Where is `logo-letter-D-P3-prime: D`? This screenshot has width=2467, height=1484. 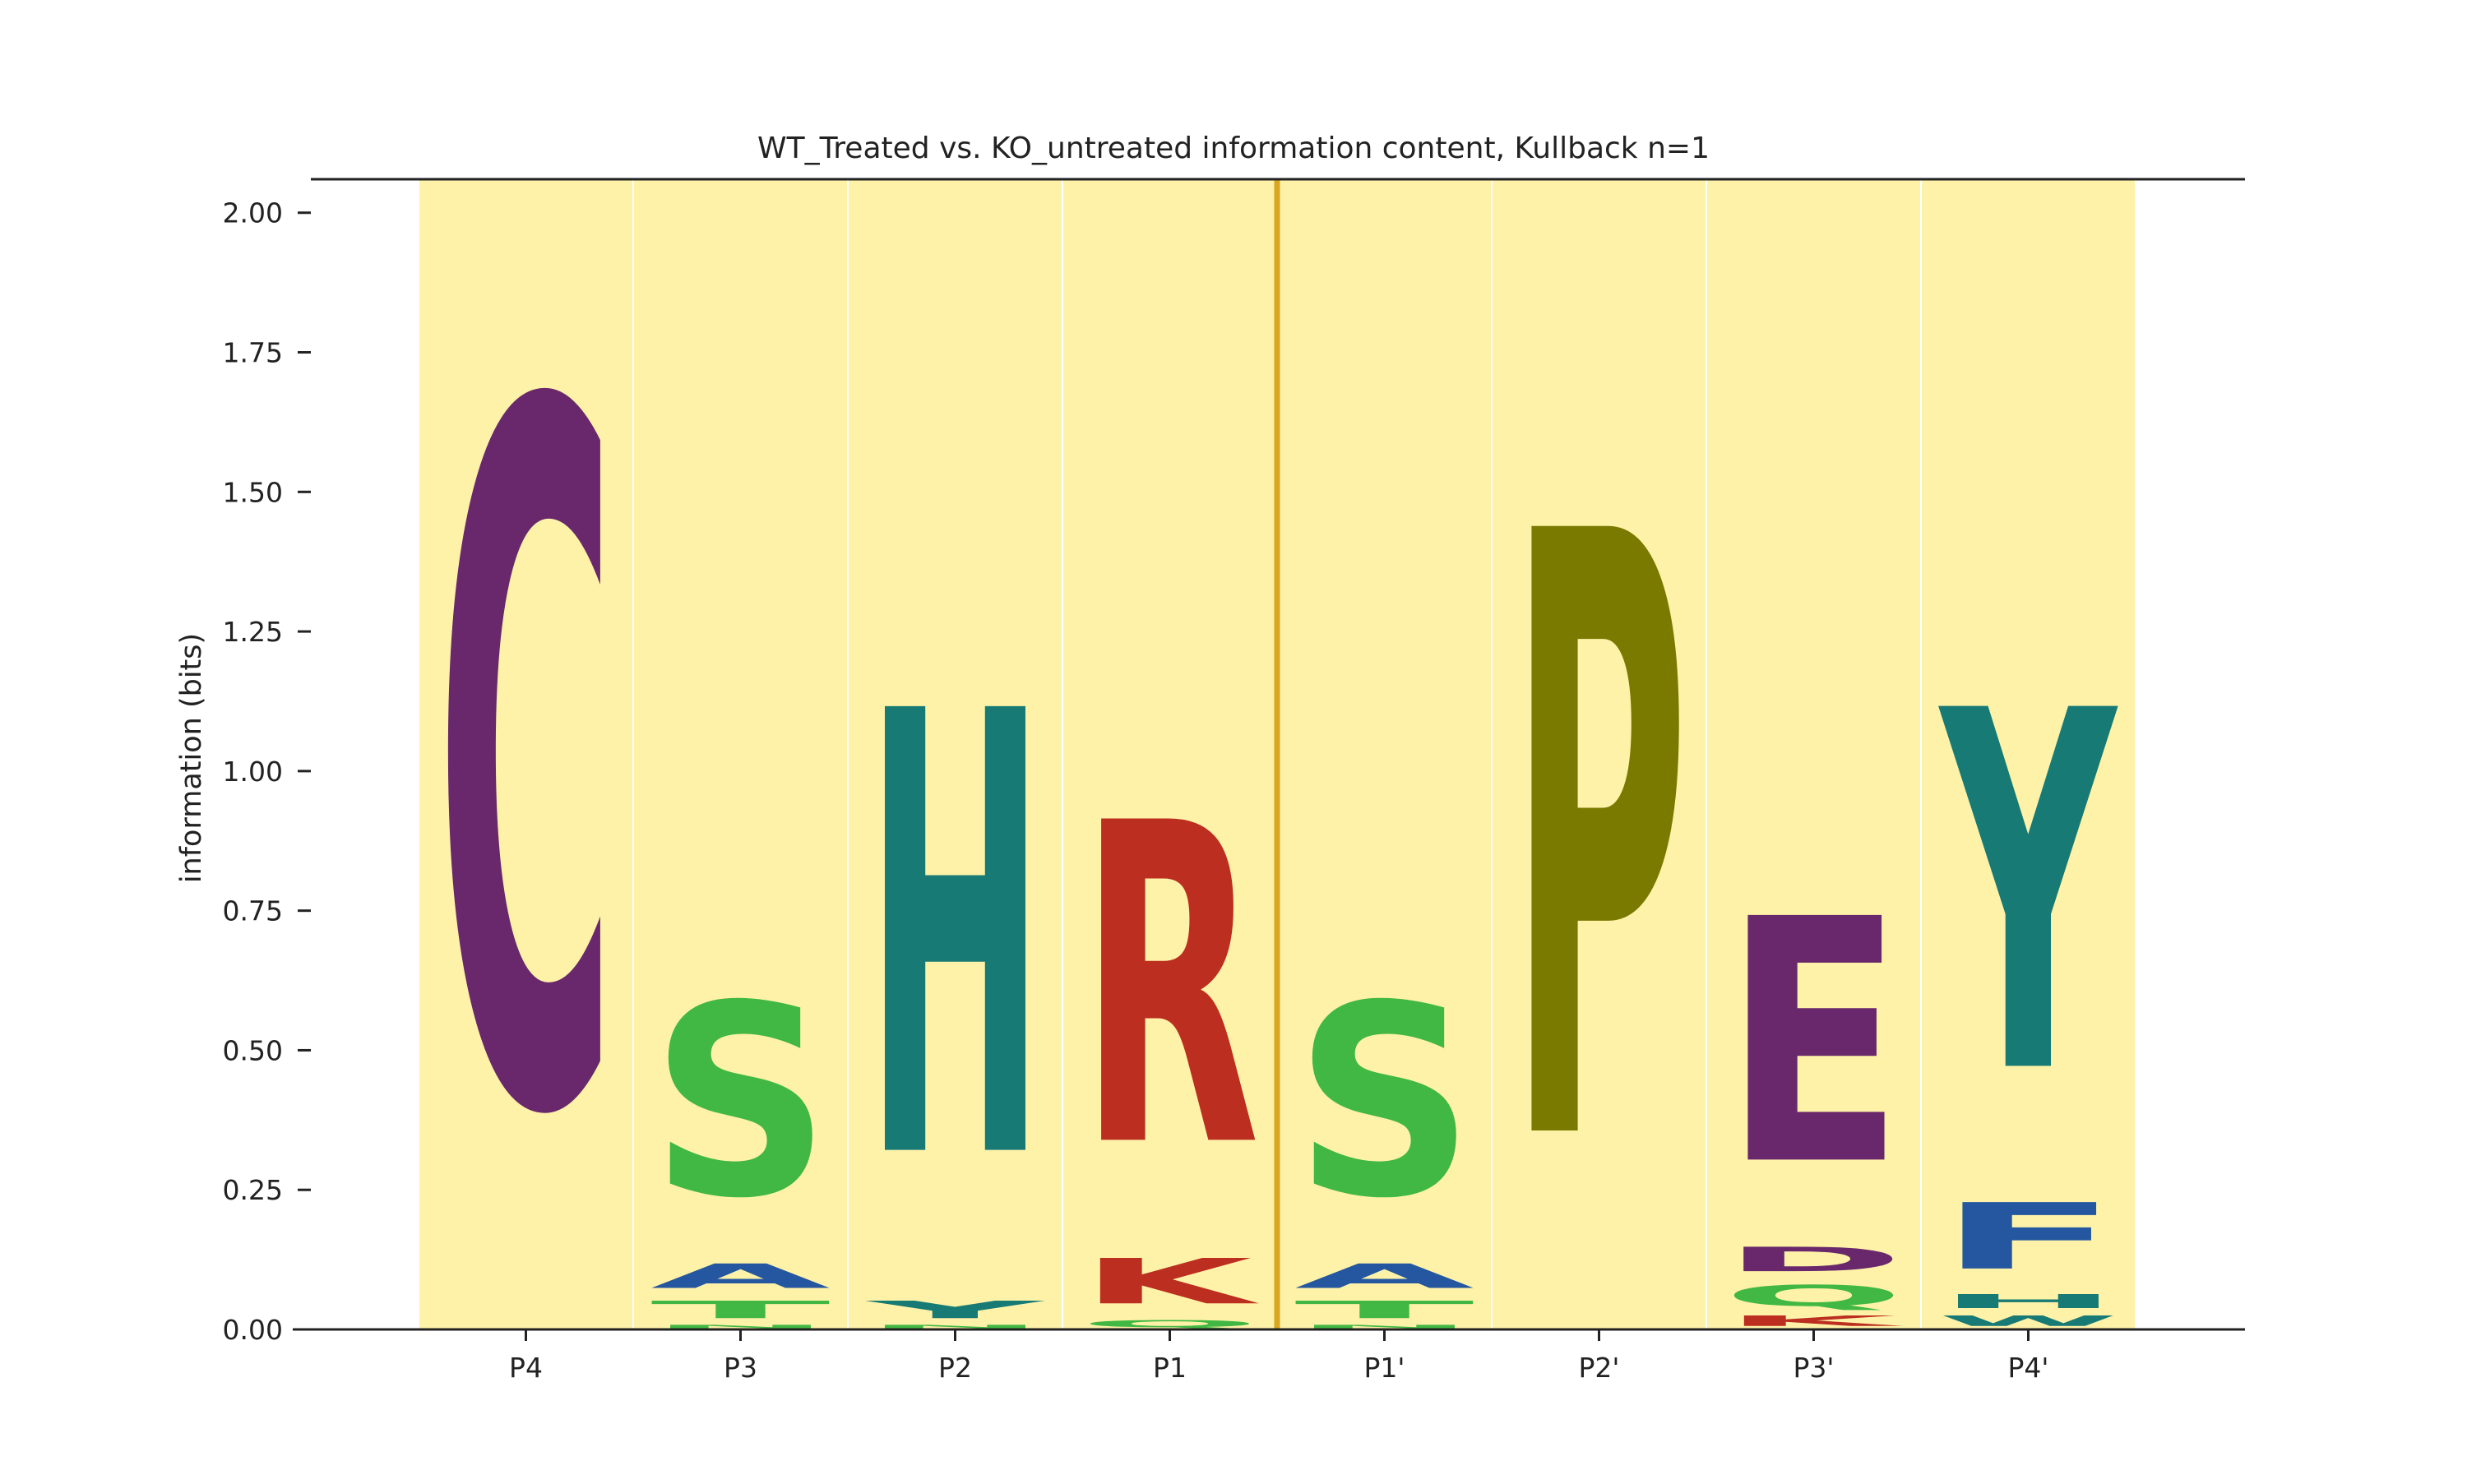
logo-letter-D-P3-prime: D is located at coordinates (1814, 1260).